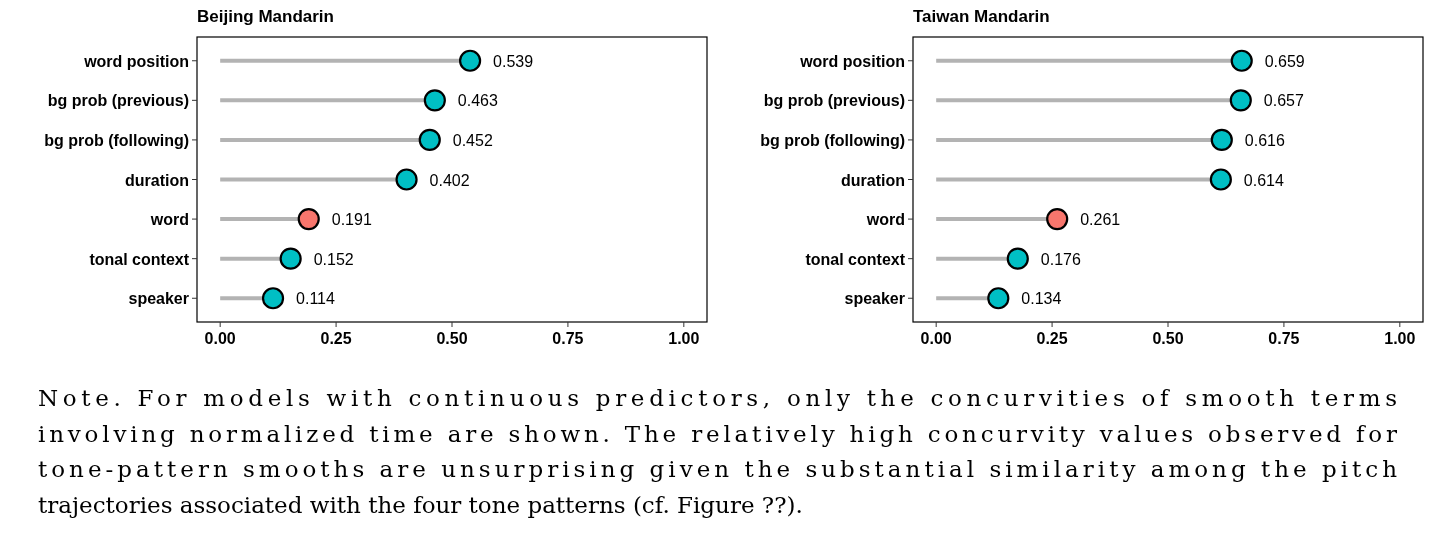  What do you see at coordinates (265, 16) in the screenshot?
I see `chart-title: Beijing Mandarin` at bounding box center [265, 16].